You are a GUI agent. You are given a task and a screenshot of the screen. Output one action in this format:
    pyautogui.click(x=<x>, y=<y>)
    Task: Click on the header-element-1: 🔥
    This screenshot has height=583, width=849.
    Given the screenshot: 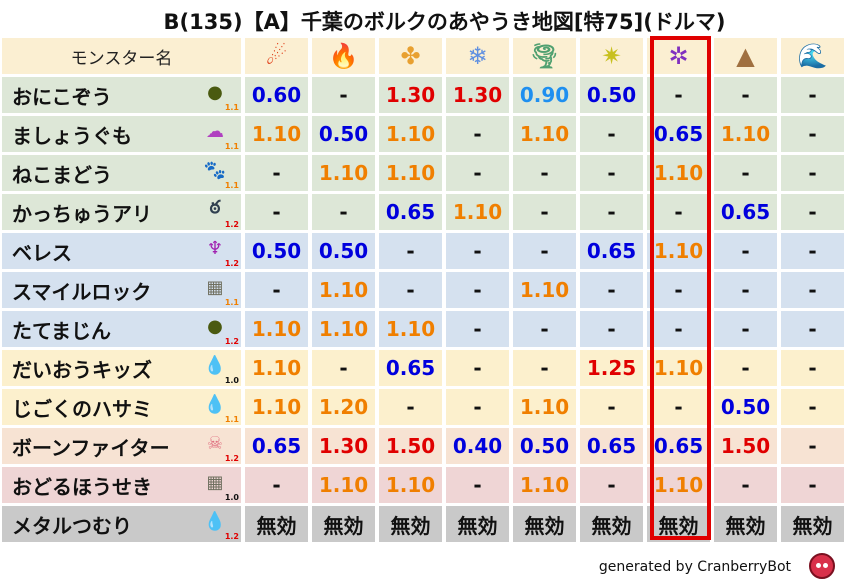 What is the action you would take?
    pyautogui.click(x=343, y=56)
    